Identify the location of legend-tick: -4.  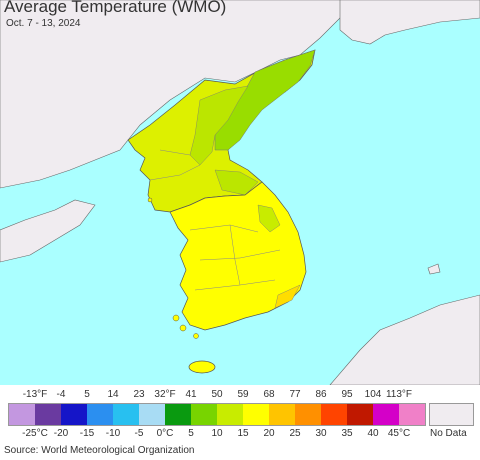
(61, 394).